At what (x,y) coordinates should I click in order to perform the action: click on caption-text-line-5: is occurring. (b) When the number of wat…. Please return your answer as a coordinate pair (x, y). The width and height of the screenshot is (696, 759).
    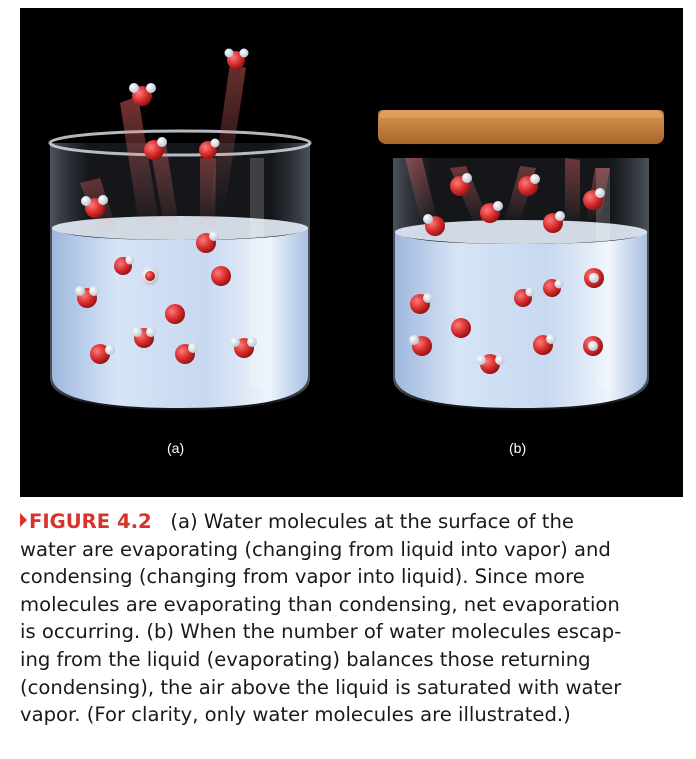
    Looking at the image, I should click on (321, 632).